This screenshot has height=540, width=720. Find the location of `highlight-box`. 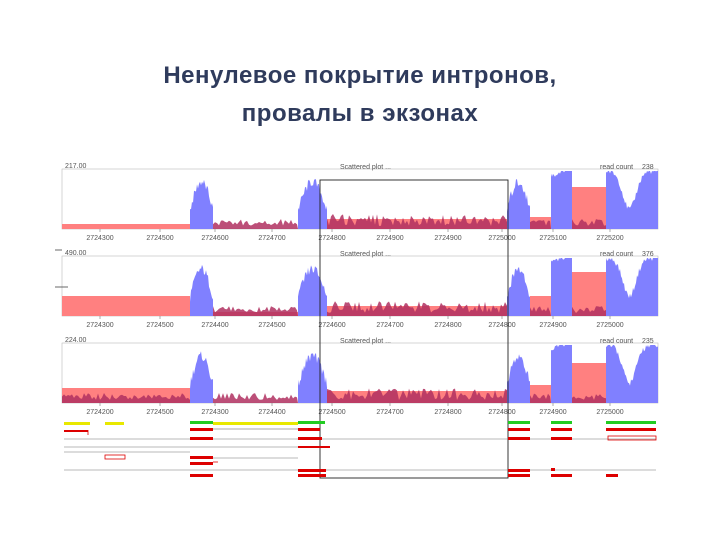

highlight-box is located at coordinates (414, 329).